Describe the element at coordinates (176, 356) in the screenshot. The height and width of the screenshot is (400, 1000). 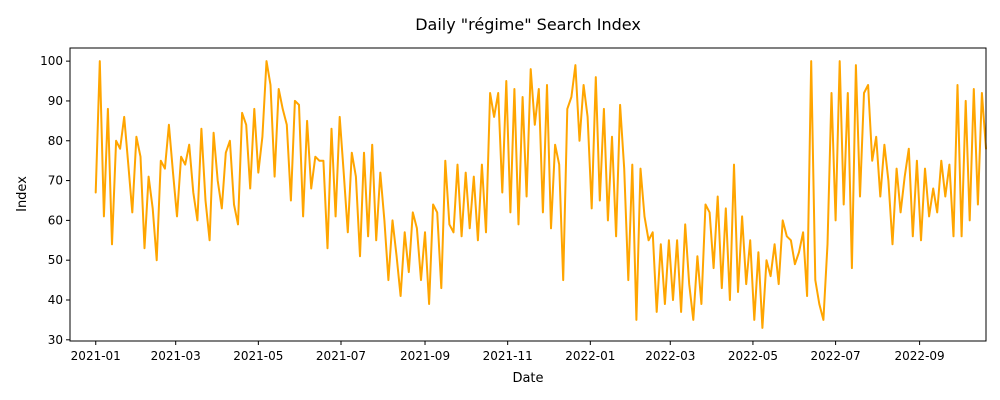
I see `x-tick-label: 2021-03` at that location.